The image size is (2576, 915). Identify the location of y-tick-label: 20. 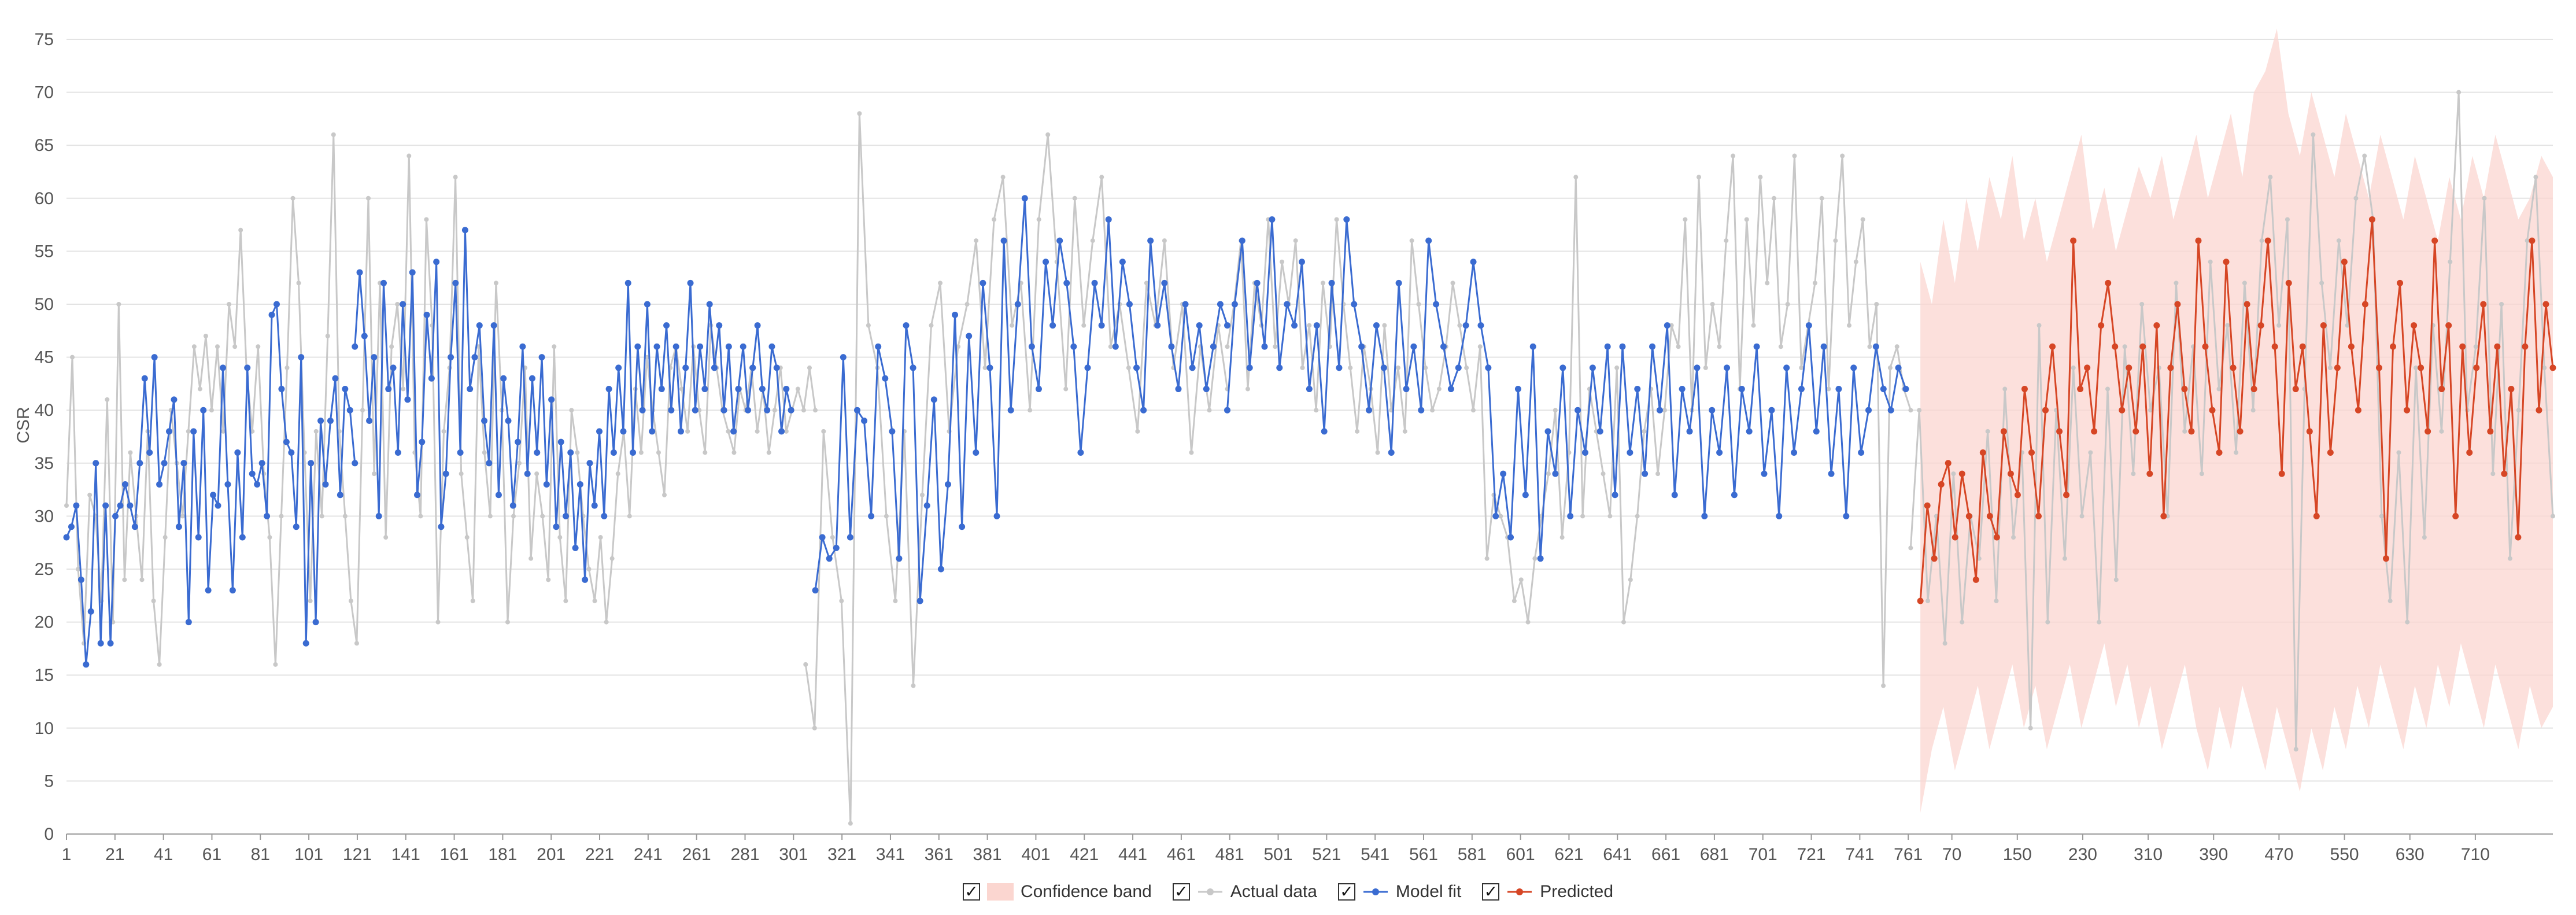
(44, 622).